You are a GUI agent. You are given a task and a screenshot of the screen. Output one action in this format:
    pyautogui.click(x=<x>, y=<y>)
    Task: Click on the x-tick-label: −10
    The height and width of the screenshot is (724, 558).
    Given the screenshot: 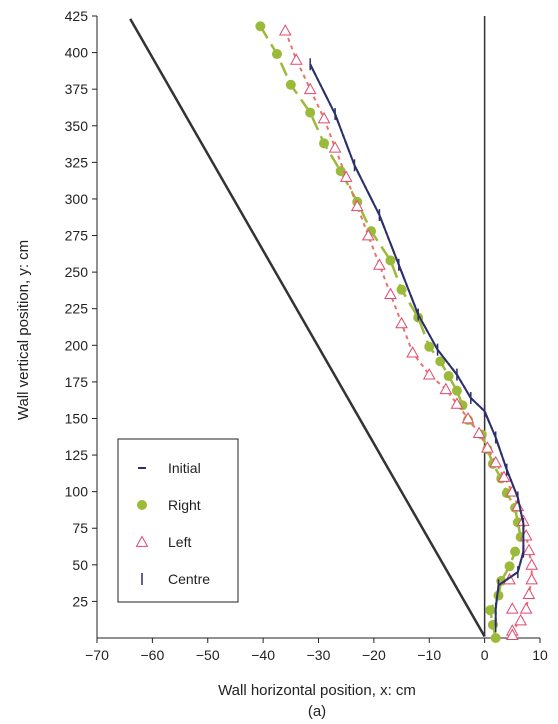 What is the action you would take?
    pyautogui.click(x=429, y=655)
    